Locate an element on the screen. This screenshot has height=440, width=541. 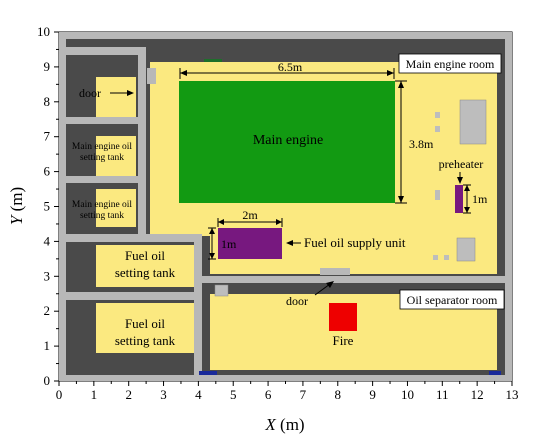
fuel-oil-tank-2-floor is located at coordinates (145, 328).